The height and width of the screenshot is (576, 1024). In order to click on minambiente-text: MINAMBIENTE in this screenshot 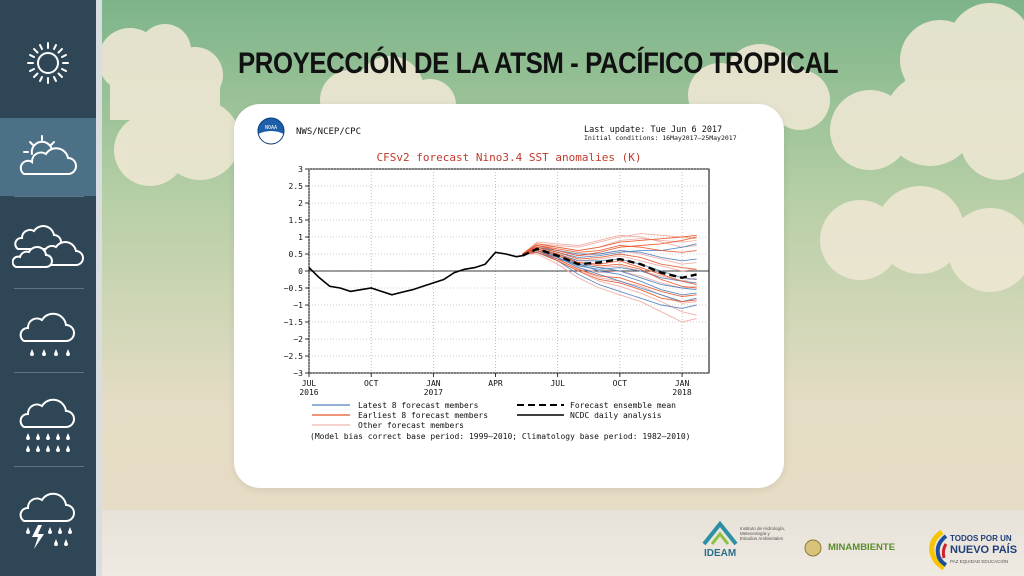, I will do `click(862, 547)`.